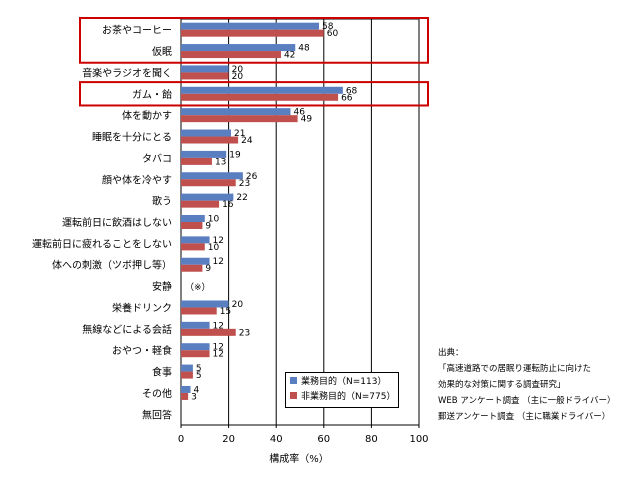 This screenshot has height=480, width=640. I want to click on source-line: WEB アンケート調査 （主に一般ドライバー）, so click(527, 401).